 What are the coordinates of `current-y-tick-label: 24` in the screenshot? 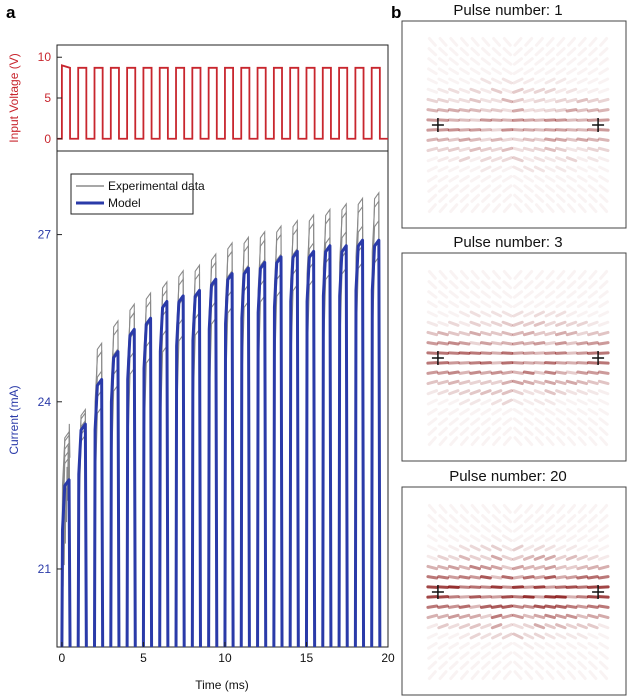 It's located at (45, 402).